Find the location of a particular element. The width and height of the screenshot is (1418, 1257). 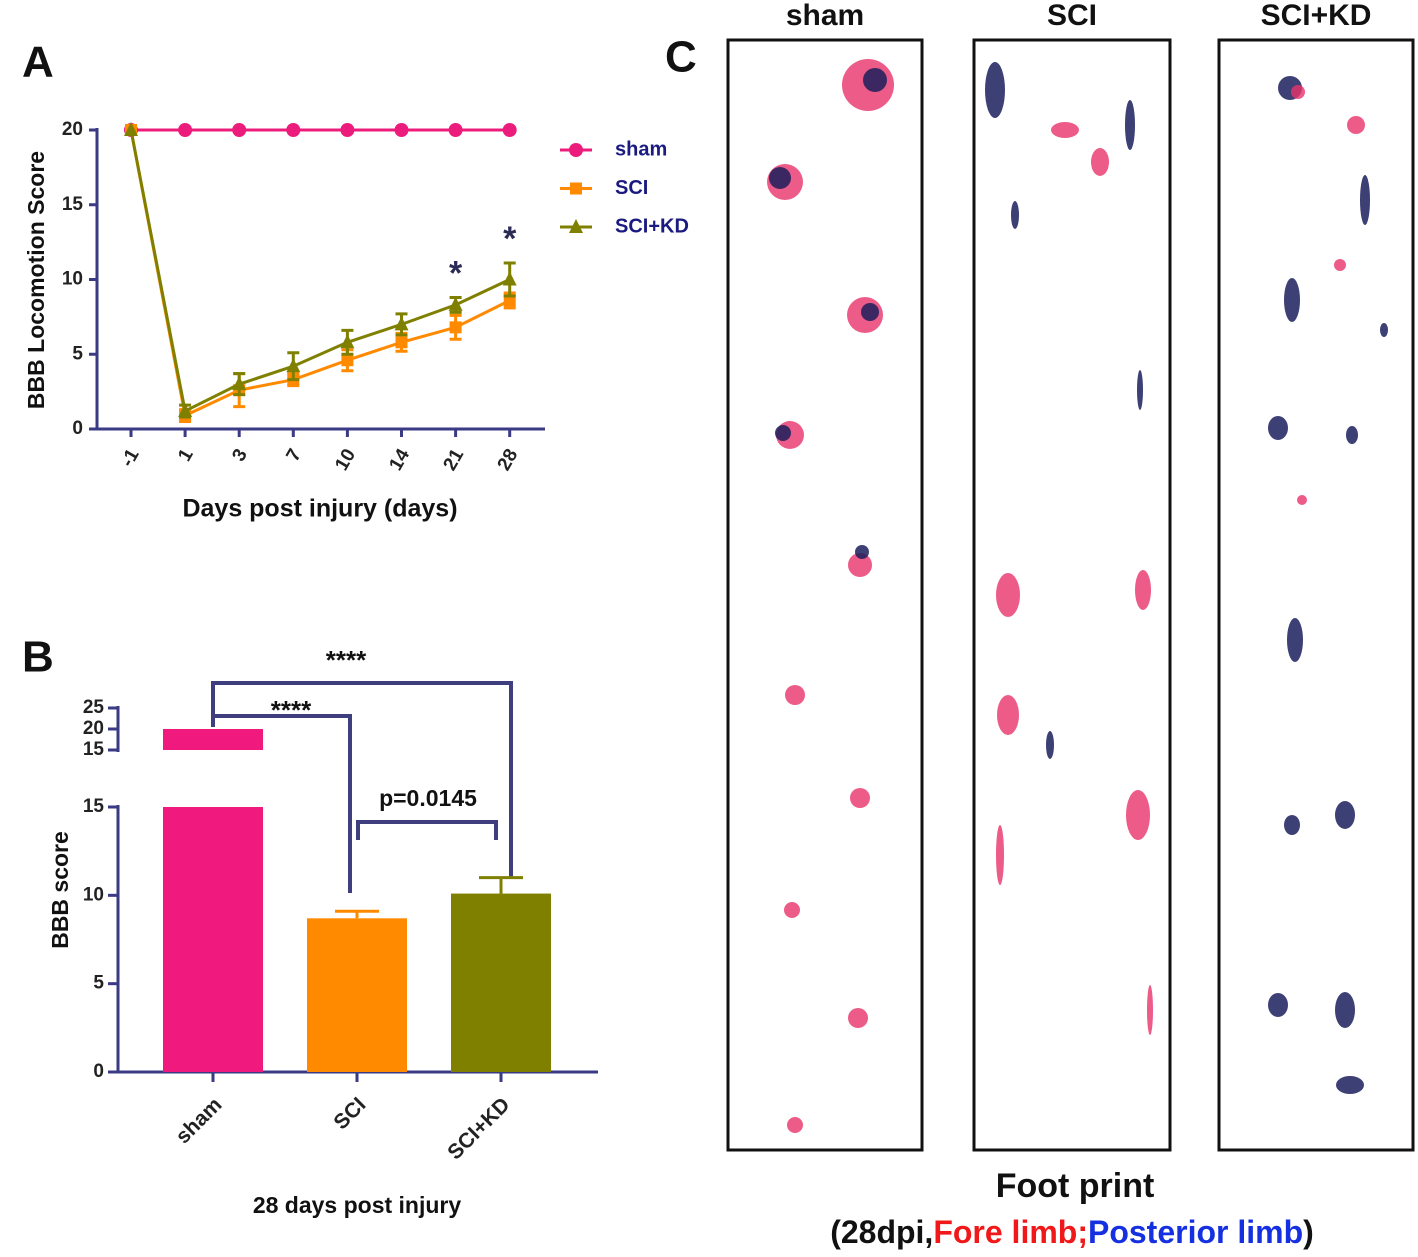

x-axis-label: 28 days post injury is located at coordinates (357, 1205).